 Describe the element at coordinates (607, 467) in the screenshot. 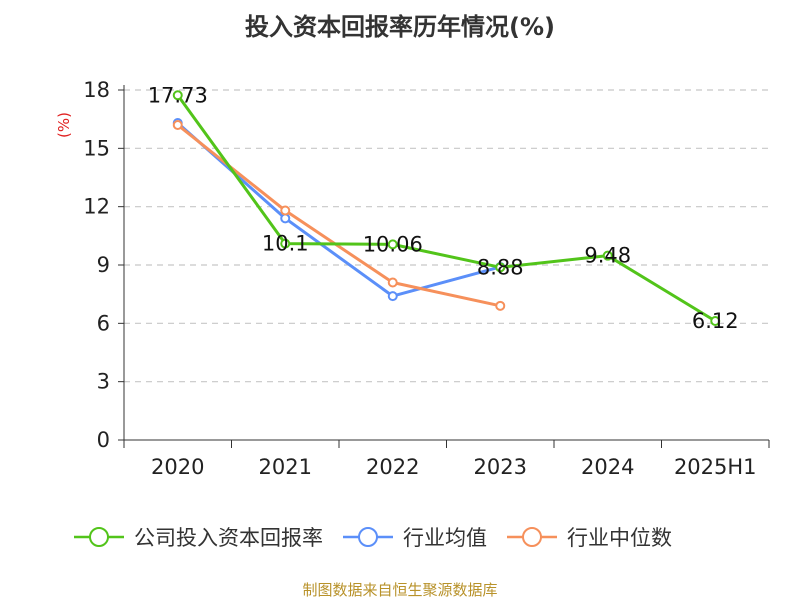

I see `x-tick-label: 2024` at that location.